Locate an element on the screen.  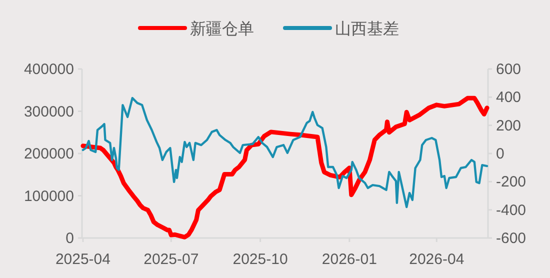
y-tick-label: 300000 is located at coordinates (49, 111).